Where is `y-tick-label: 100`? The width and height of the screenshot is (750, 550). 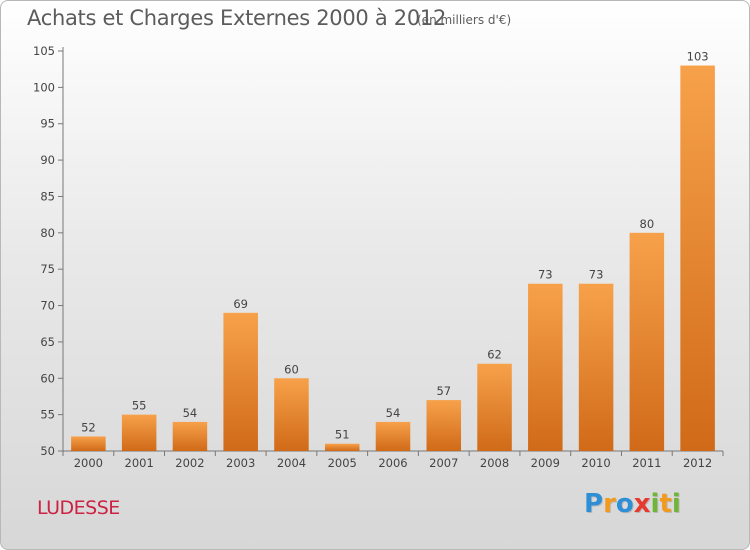 y-tick-label: 100 is located at coordinates (44, 87).